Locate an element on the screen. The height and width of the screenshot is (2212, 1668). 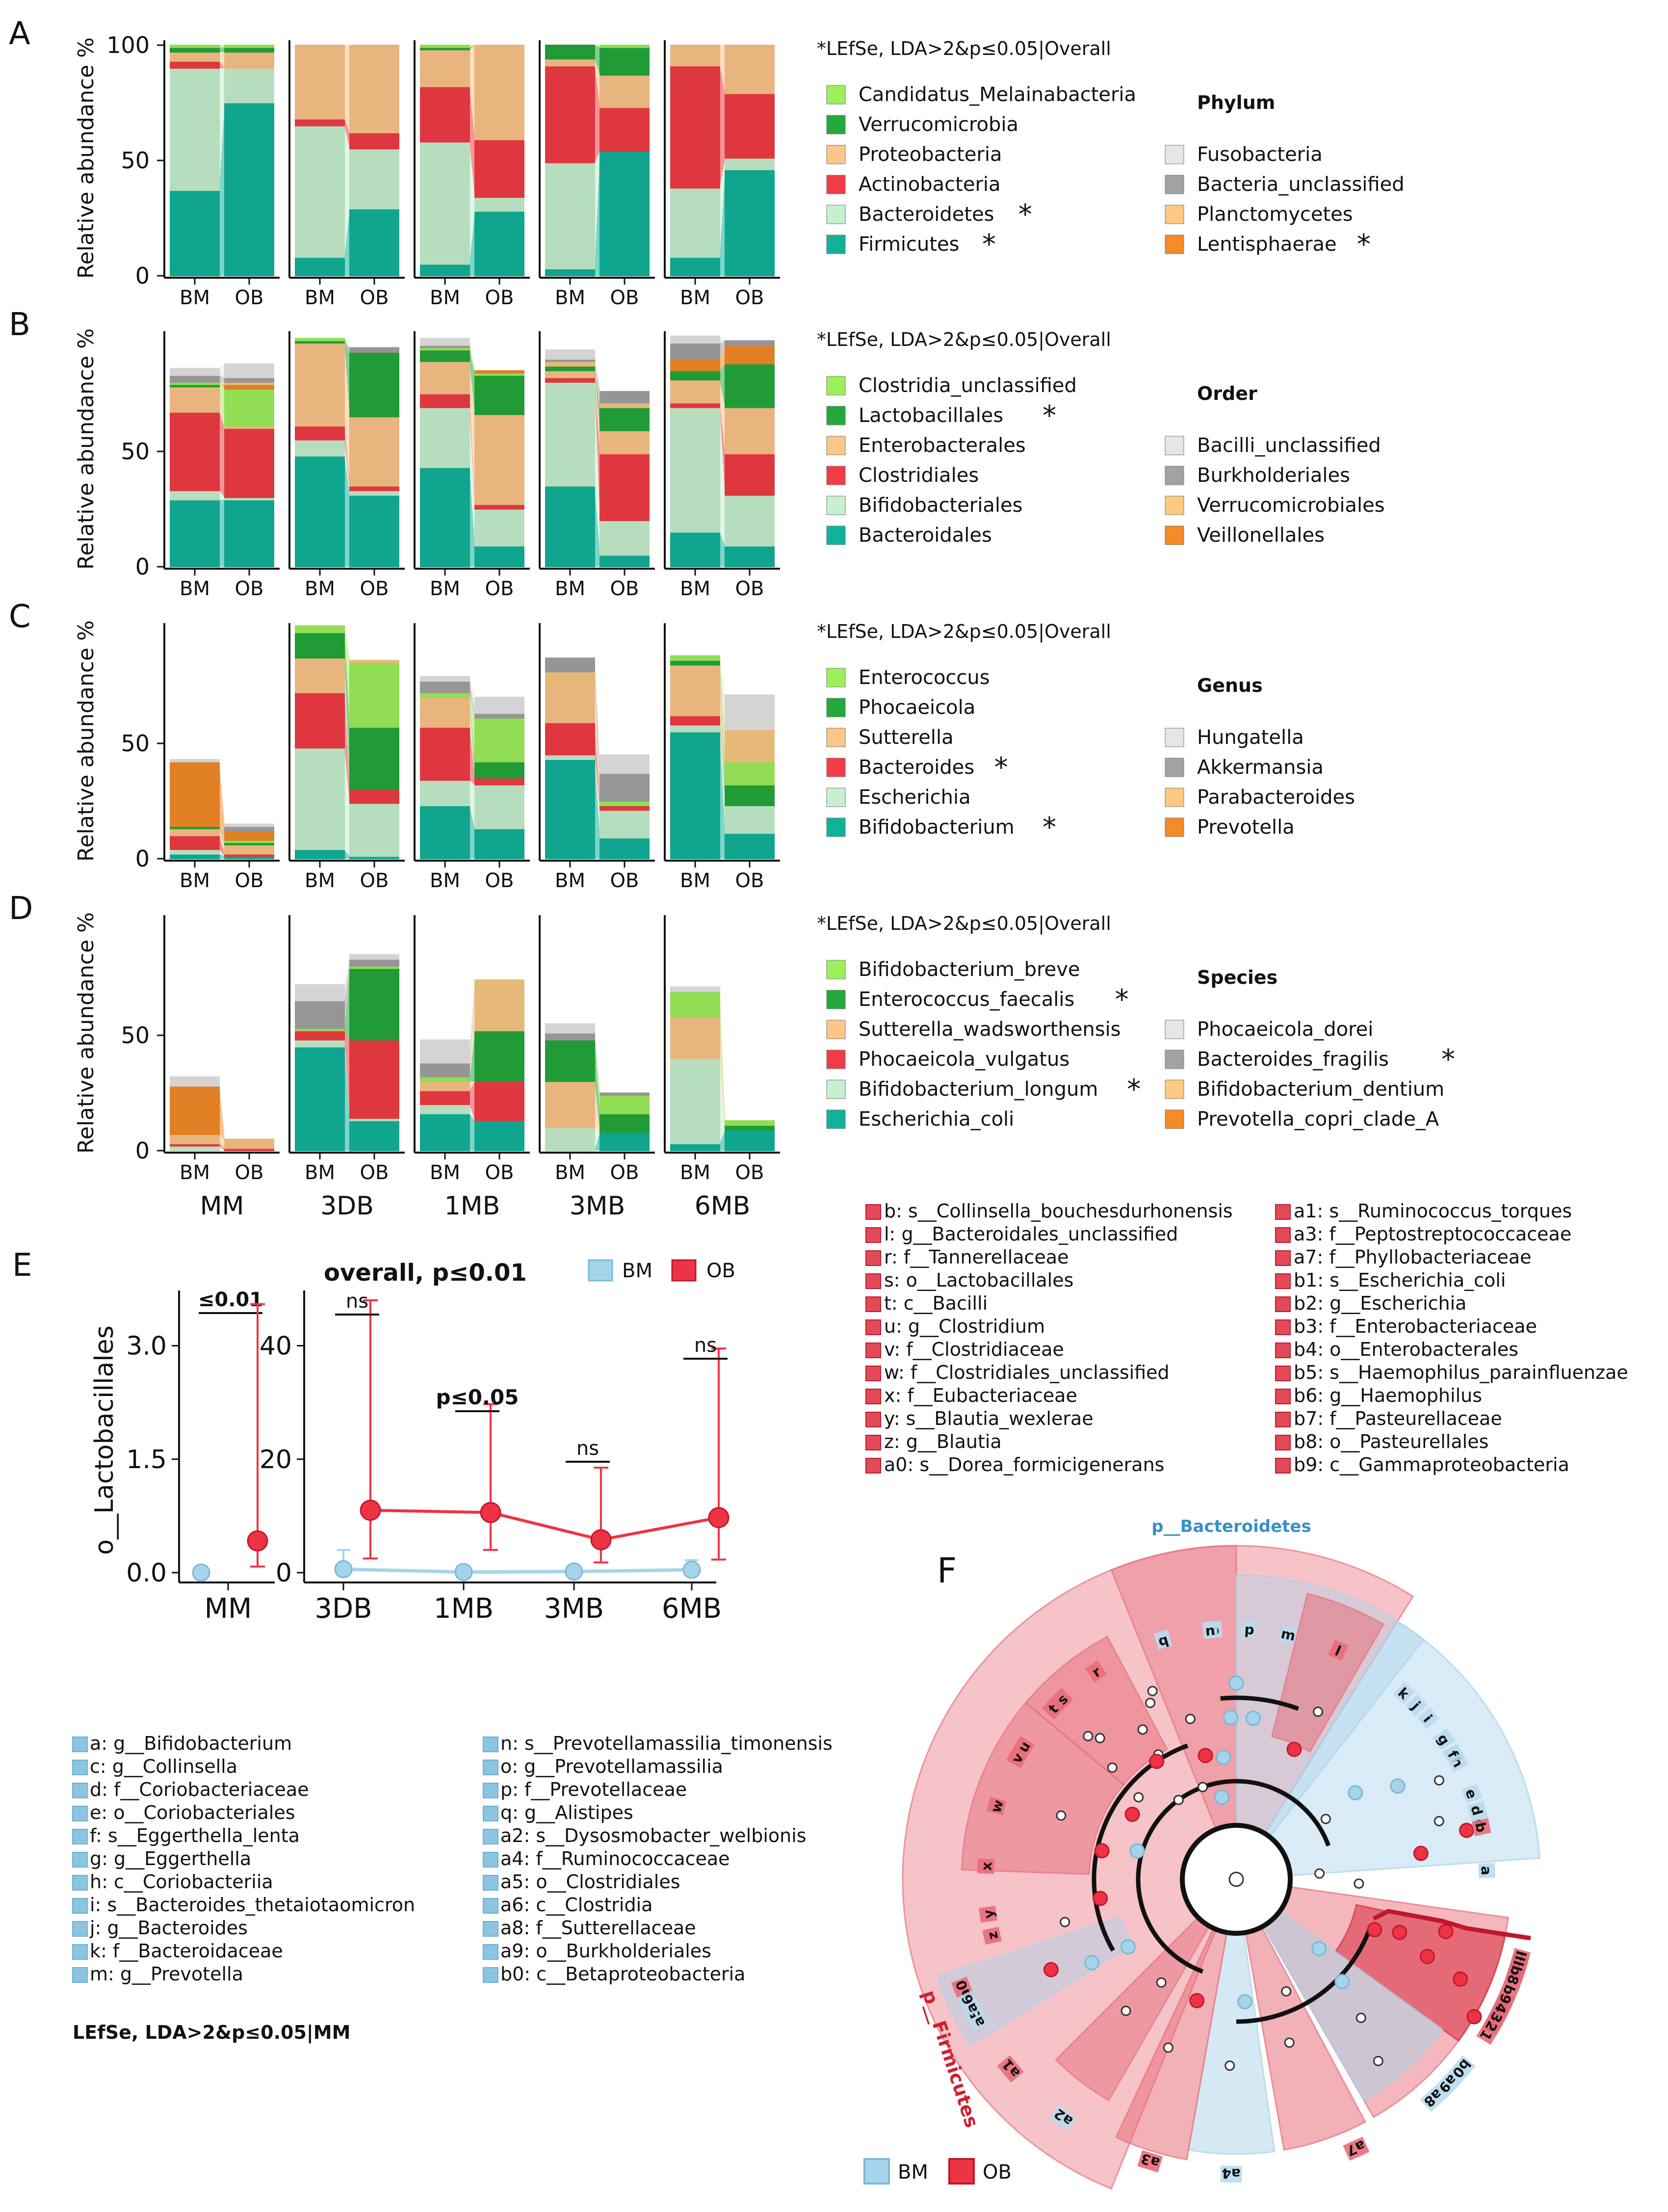
group-label: 3DB is located at coordinates (347, 1206).